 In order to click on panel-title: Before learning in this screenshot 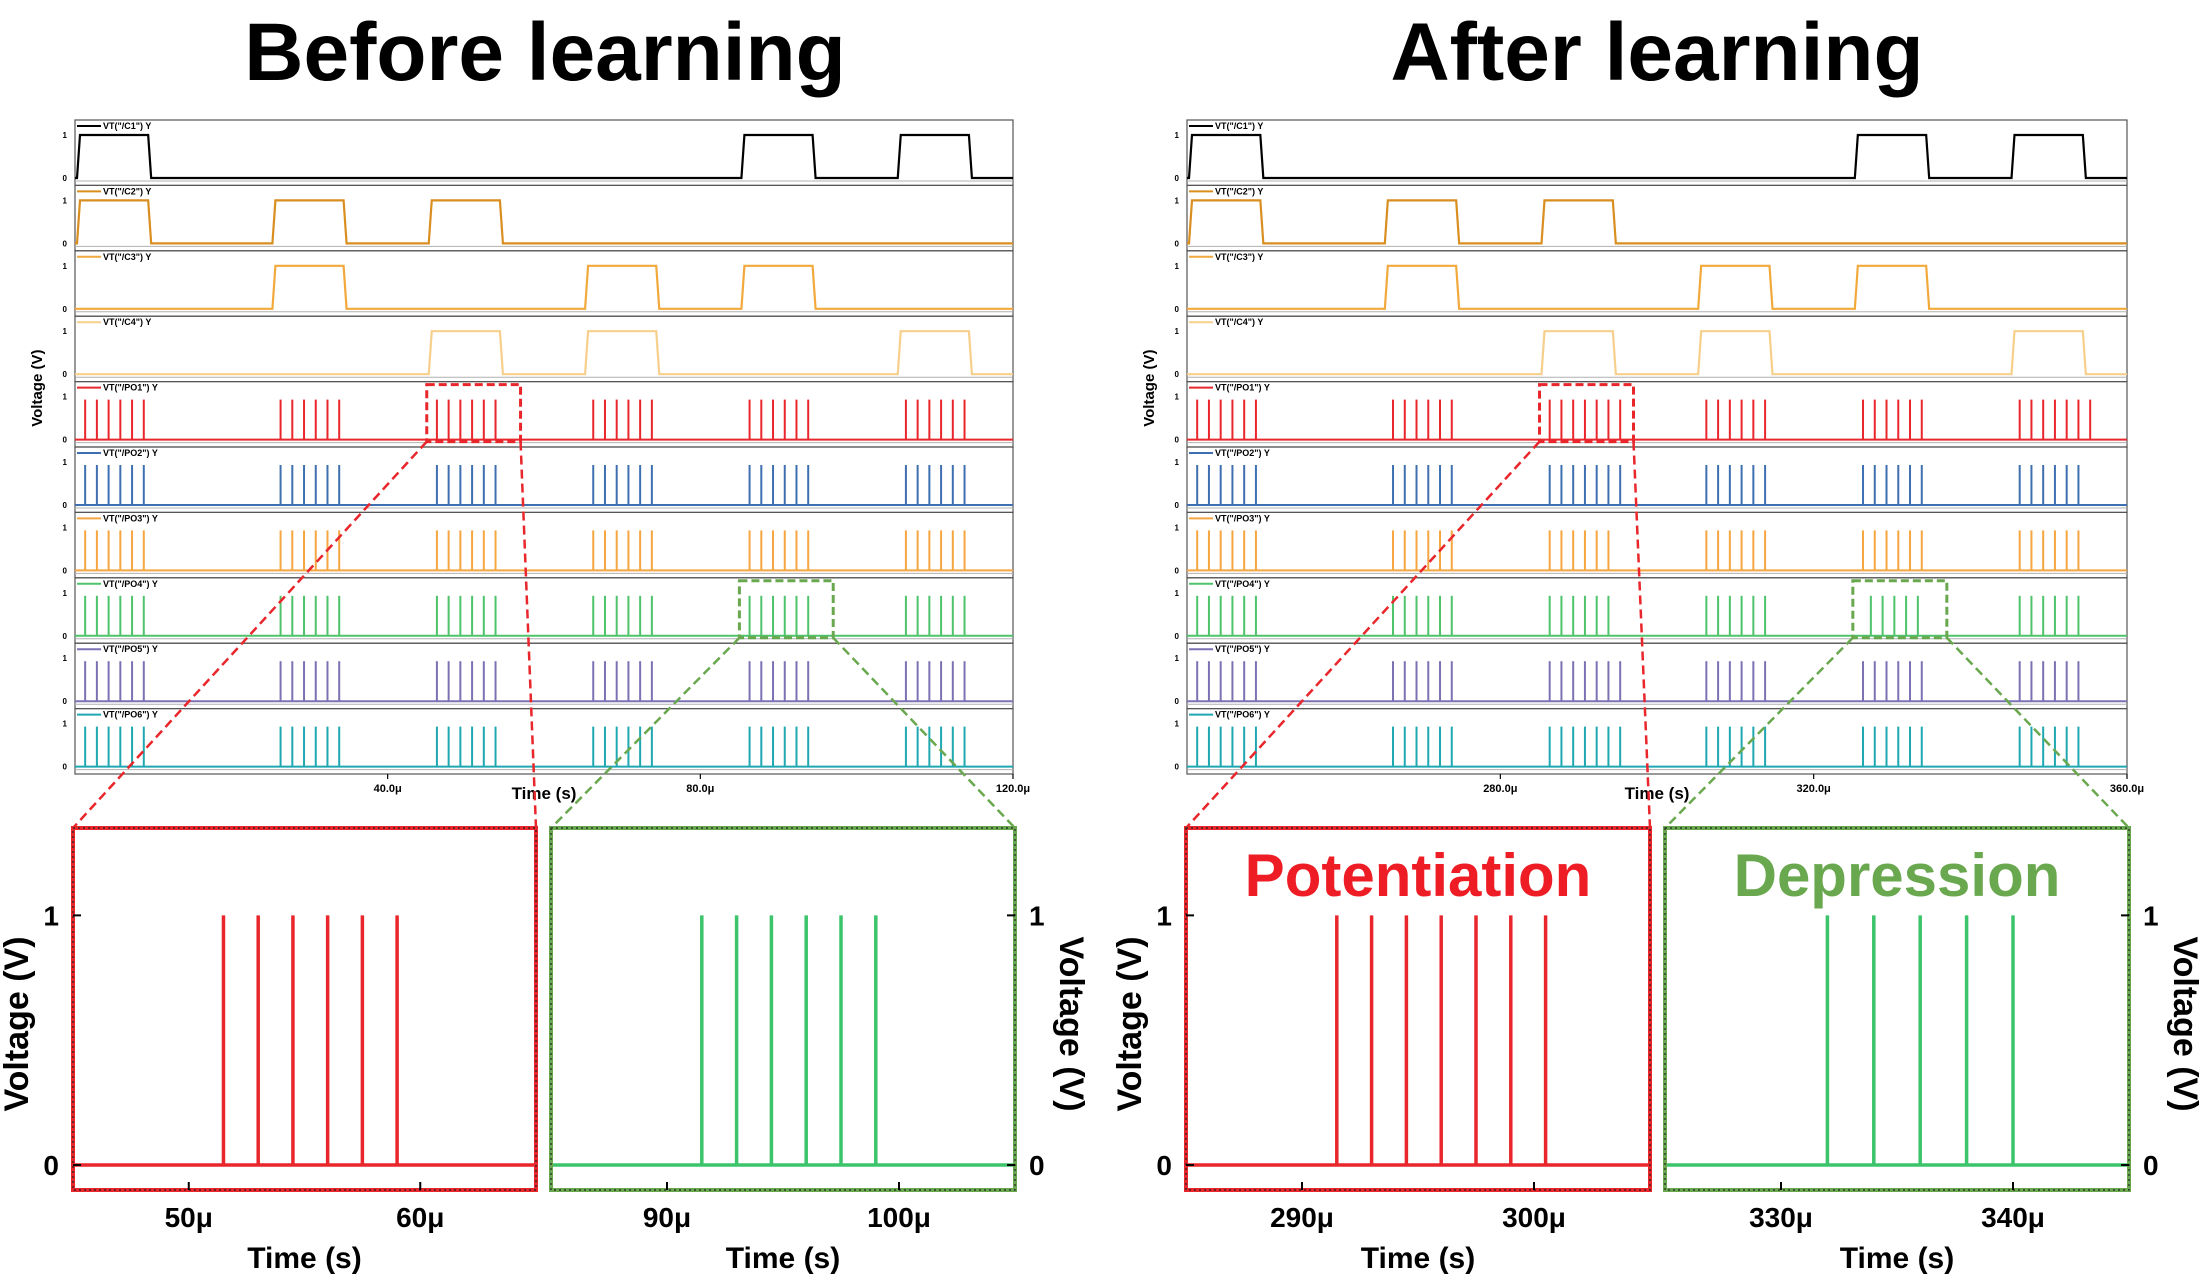, I will do `click(544, 52)`.